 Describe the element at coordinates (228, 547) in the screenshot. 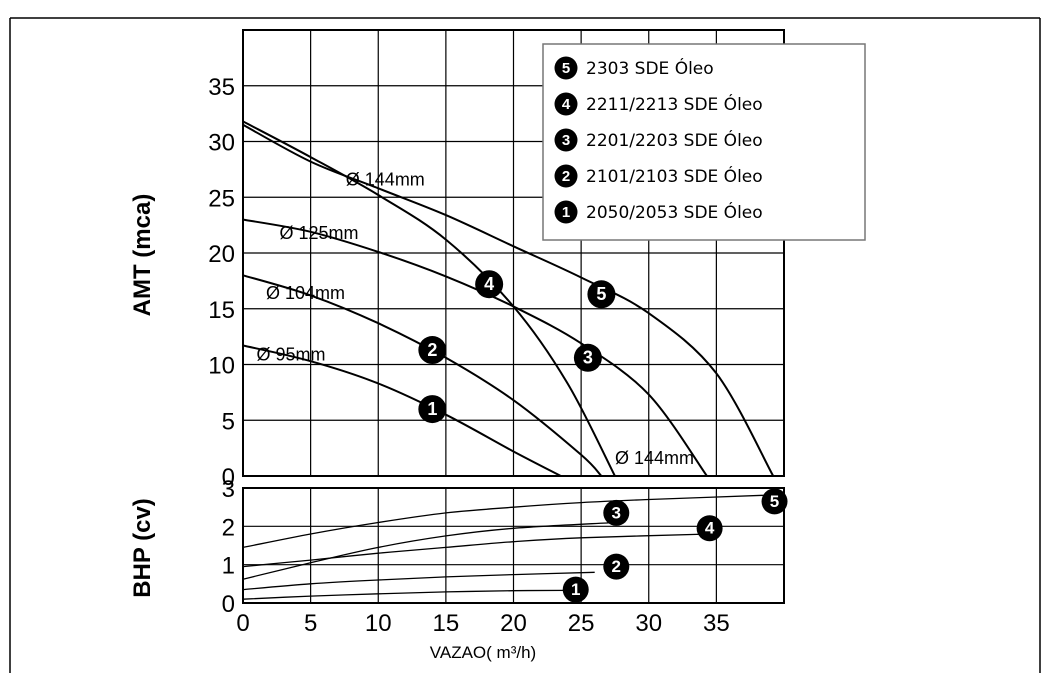

I see `power-y-tick-labels: 0 1 2 3` at that location.